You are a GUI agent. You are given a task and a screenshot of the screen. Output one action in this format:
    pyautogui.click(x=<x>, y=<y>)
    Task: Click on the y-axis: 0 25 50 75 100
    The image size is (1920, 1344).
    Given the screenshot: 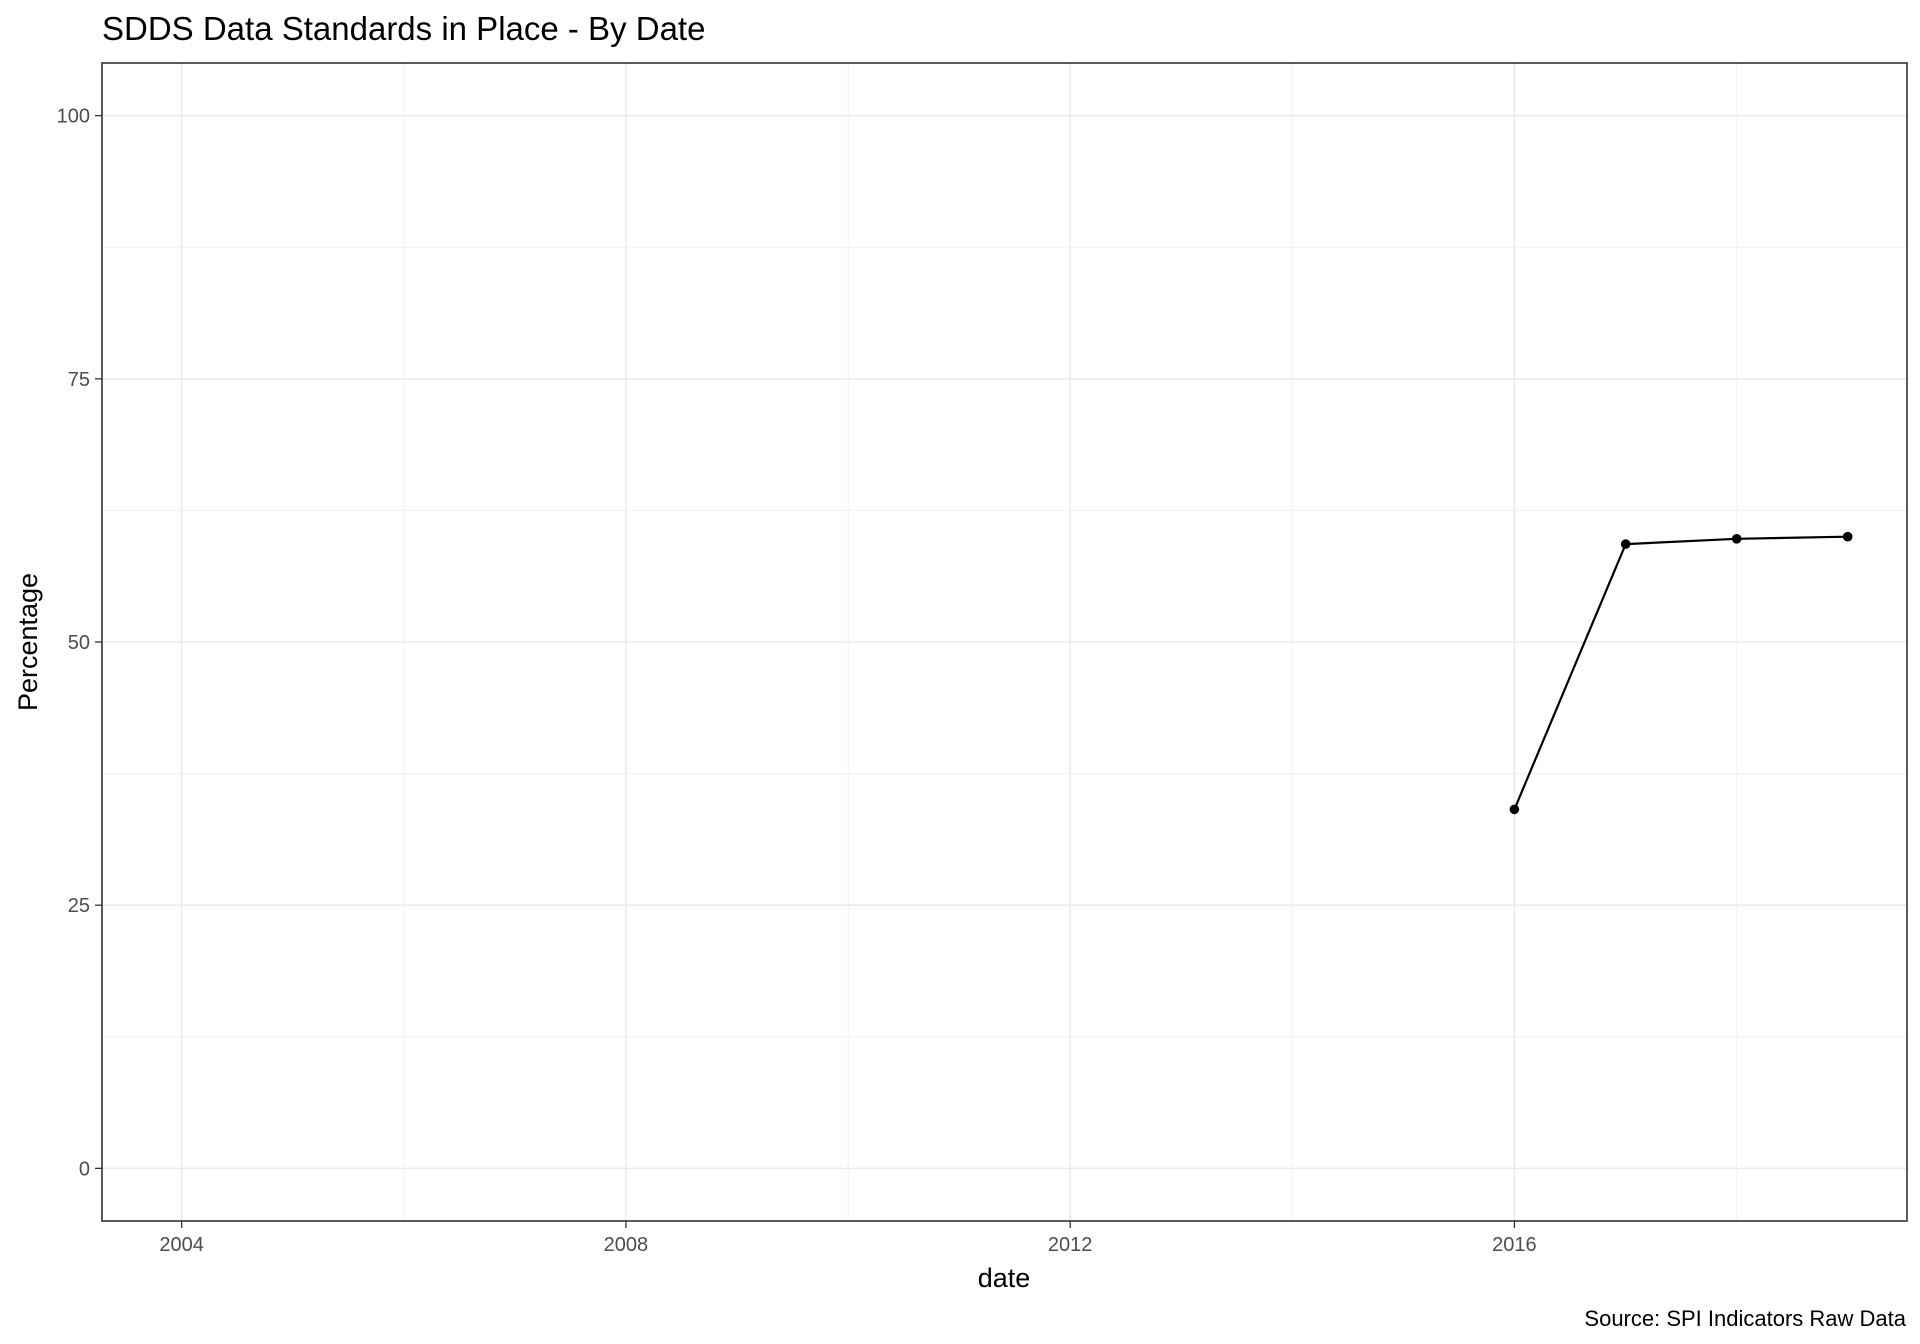 What is the action you would take?
    pyautogui.click(x=79, y=643)
    